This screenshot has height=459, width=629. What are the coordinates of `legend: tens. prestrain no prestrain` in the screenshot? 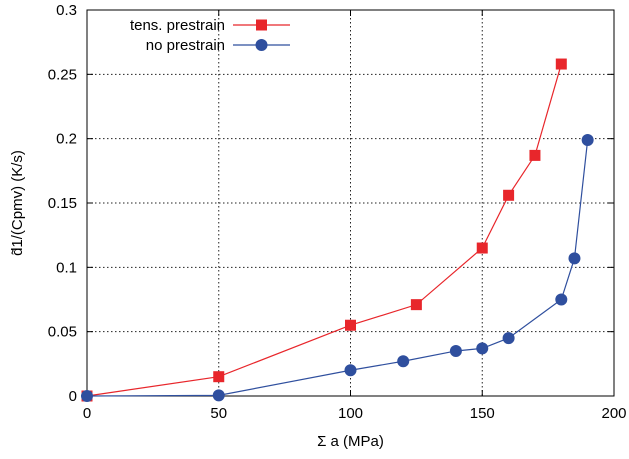 It's located at (210, 35).